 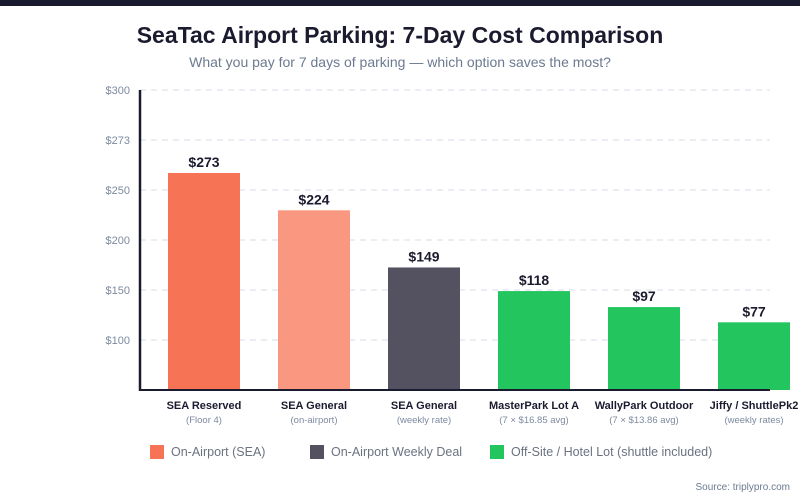 I want to click on data-label: $224, so click(x=313, y=199).